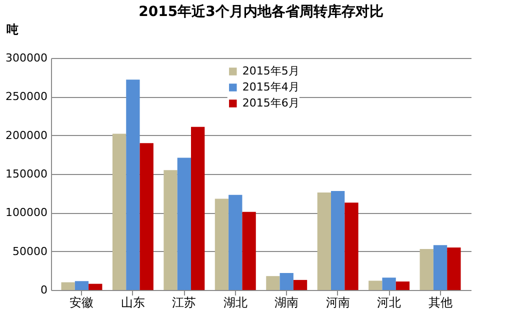 The width and height of the screenshot is (513, 326). Describe the element at coordinates (271, 71) in the screenshot. I see `legend-label: 2015年5月` at that location.